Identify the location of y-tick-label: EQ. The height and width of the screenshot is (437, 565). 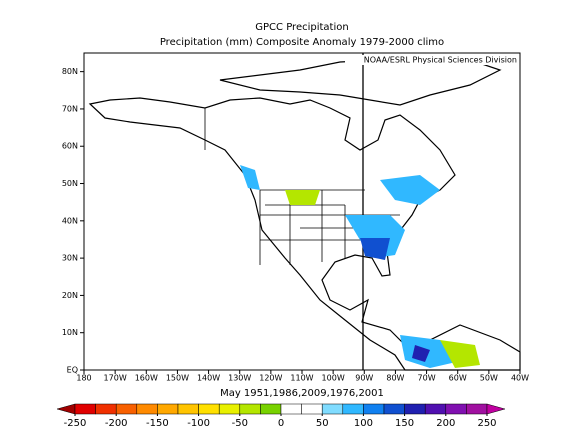
(72, 370).